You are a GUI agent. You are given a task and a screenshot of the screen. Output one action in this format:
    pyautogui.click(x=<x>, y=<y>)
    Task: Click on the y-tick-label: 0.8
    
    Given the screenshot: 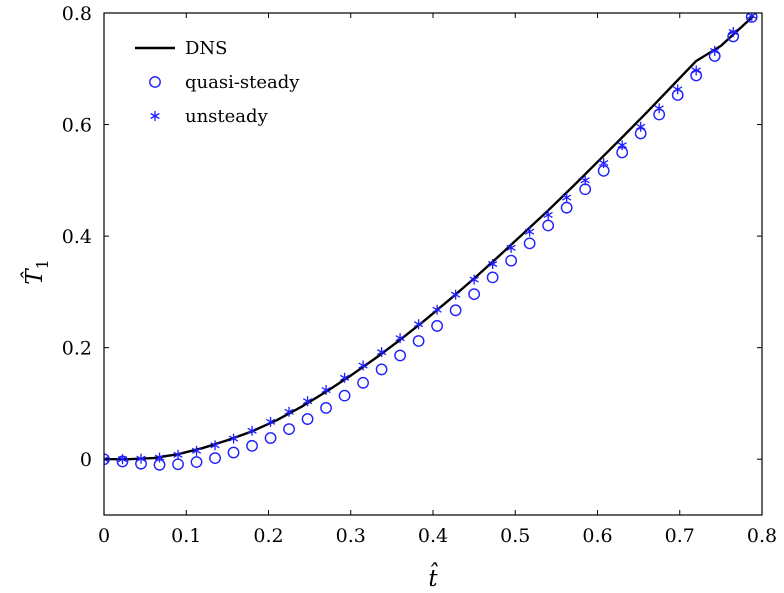 What is the action you would take?
    pyautogui.click(x=77, y=14)
    